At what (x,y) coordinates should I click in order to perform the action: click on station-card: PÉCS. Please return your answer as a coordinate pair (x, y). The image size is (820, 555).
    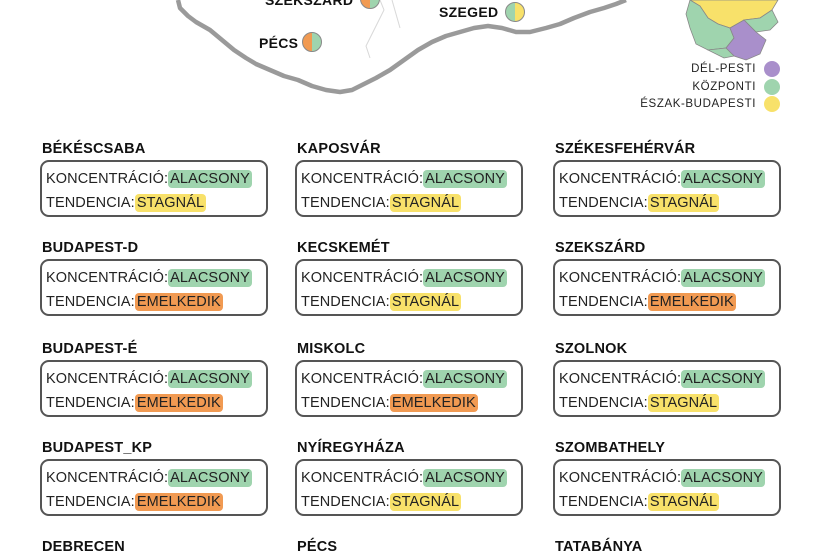
    Looking at the image, I should click on (410, 547).